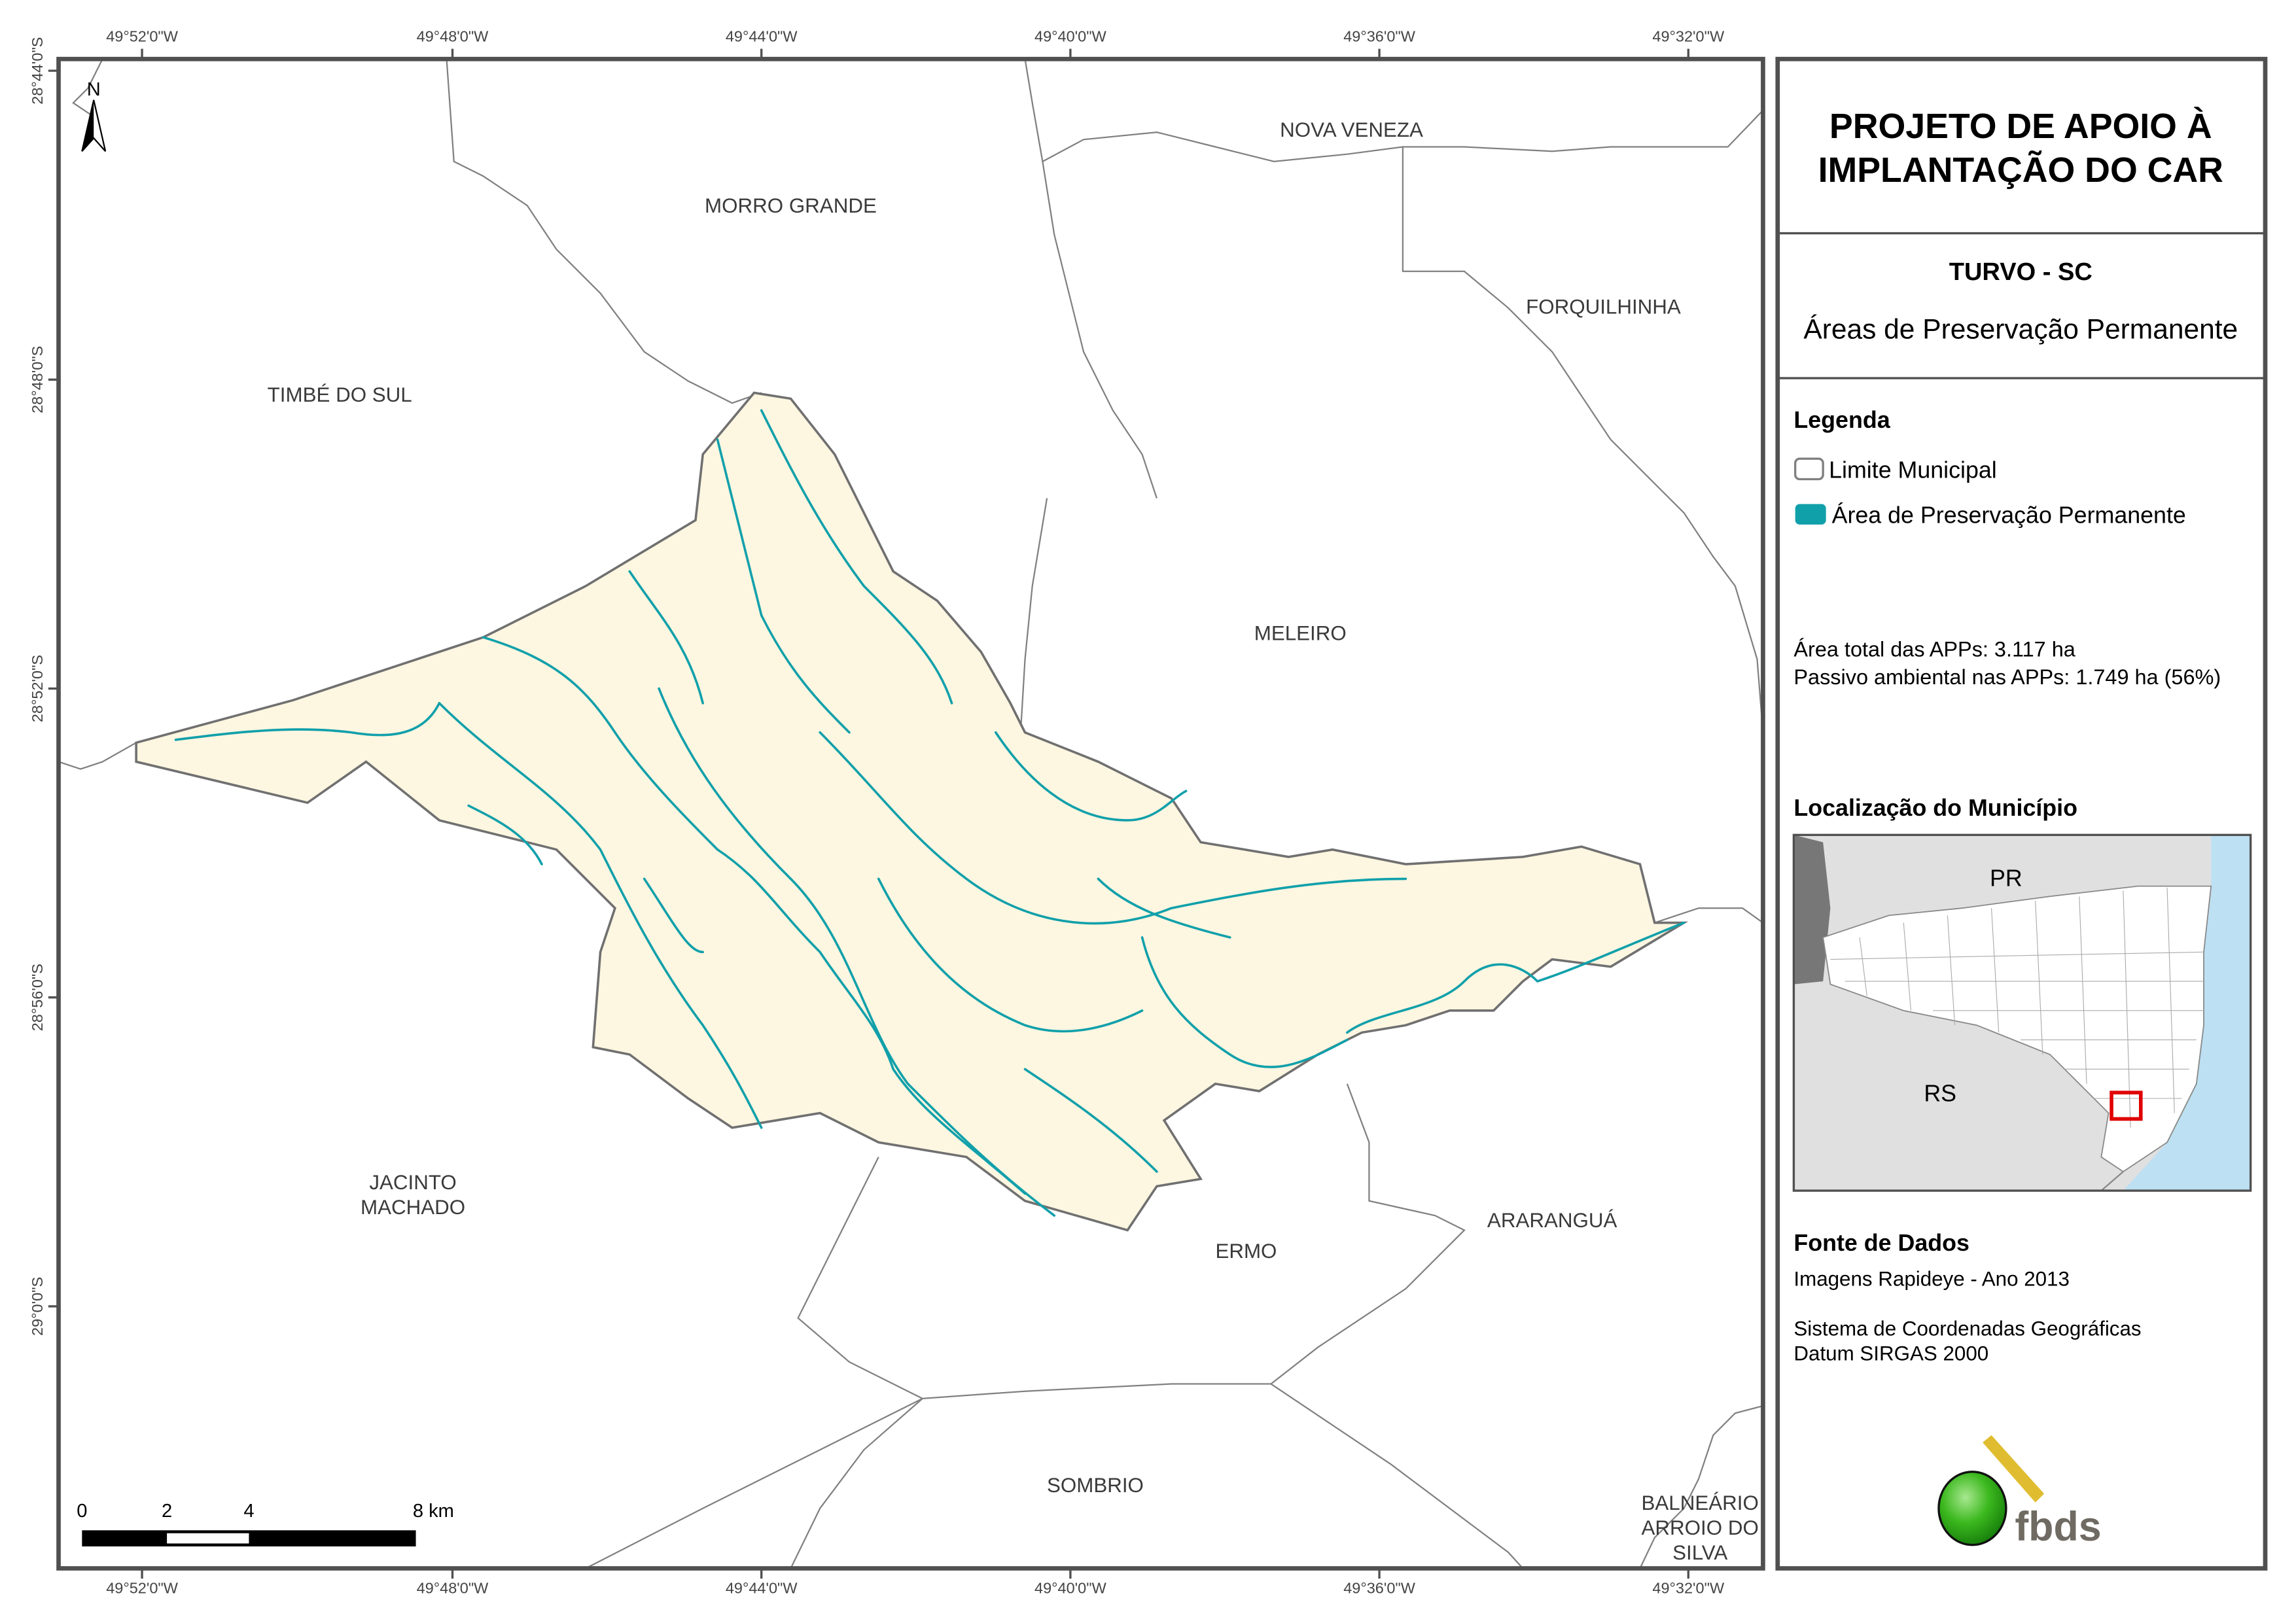 The image size is (2296, 1623). What do you see at coordinates (1070, 35) in the screenshot?
I see `top-coord-4: 49°40'0"W` at bounding box center [1070, 35].